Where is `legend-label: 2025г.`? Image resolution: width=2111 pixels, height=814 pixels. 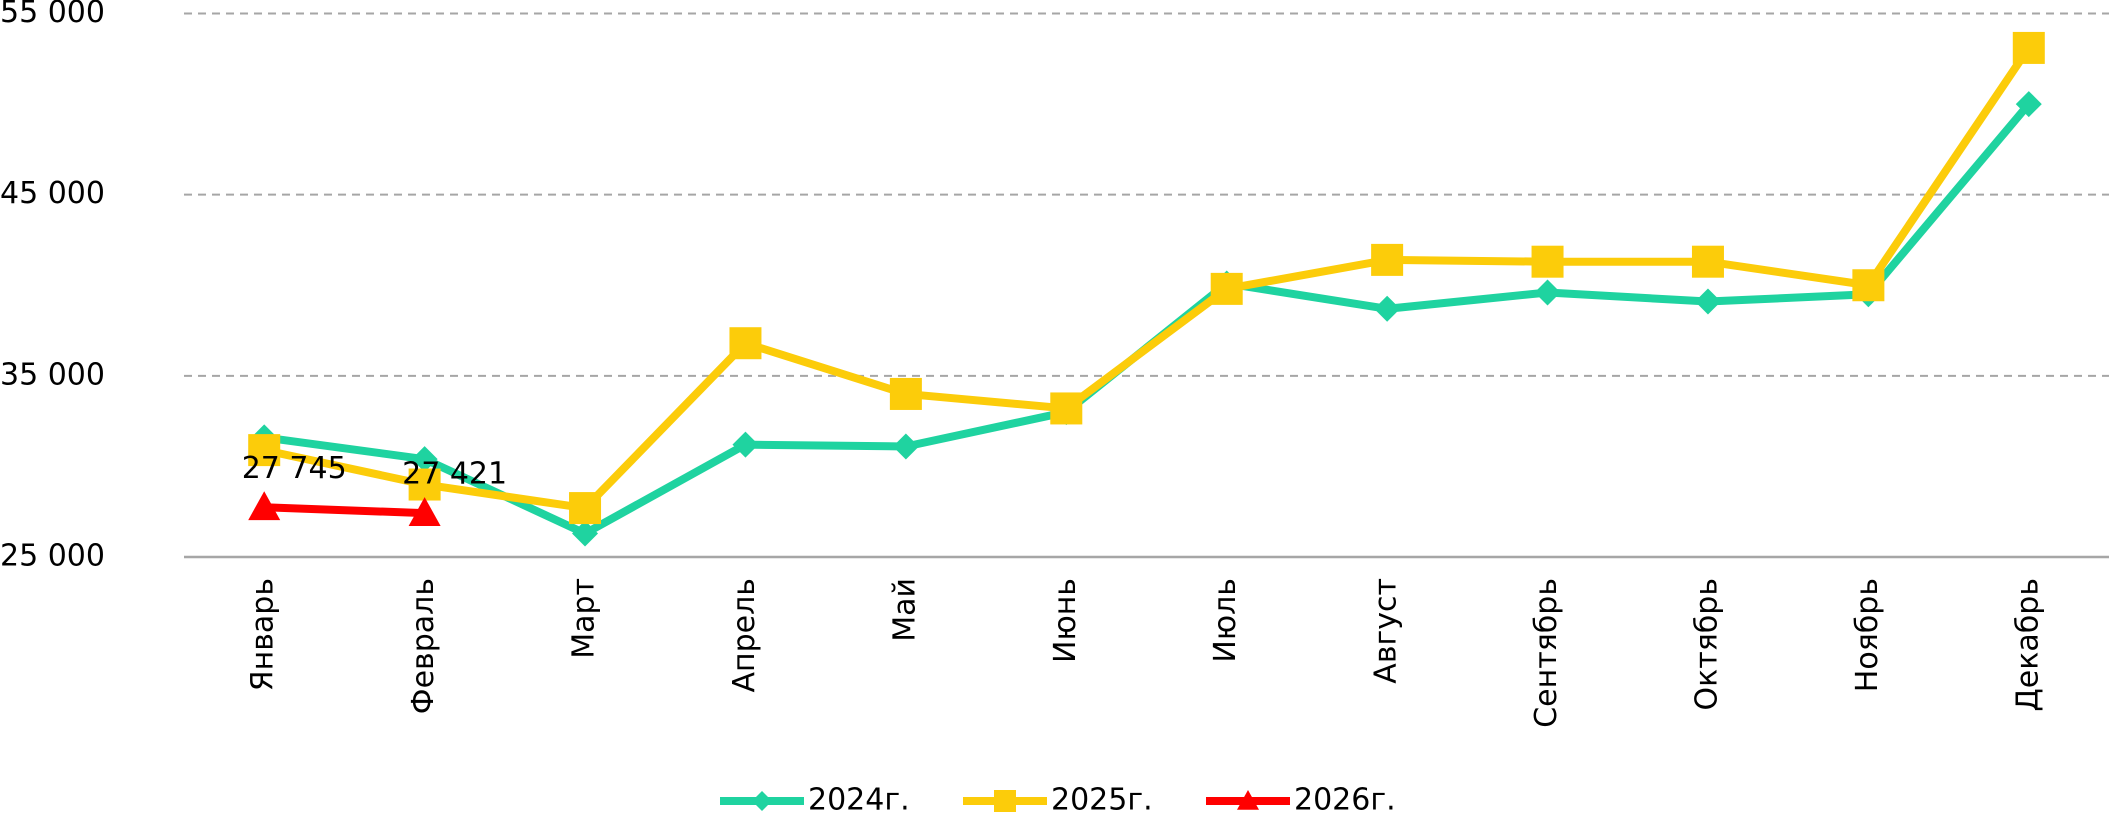 legend-label: 2025г. is located at coordinates (1102, 798).